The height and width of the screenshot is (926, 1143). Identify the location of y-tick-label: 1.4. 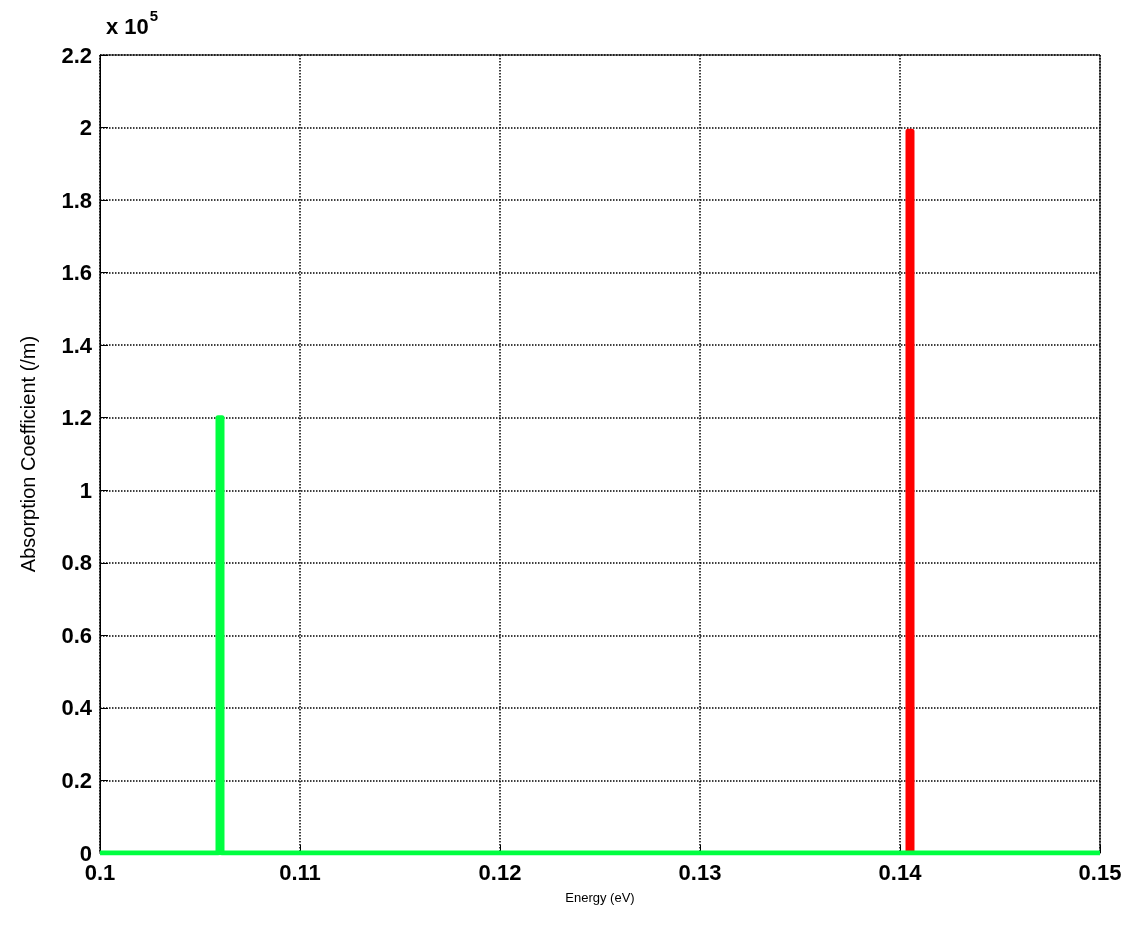
(77, 345).